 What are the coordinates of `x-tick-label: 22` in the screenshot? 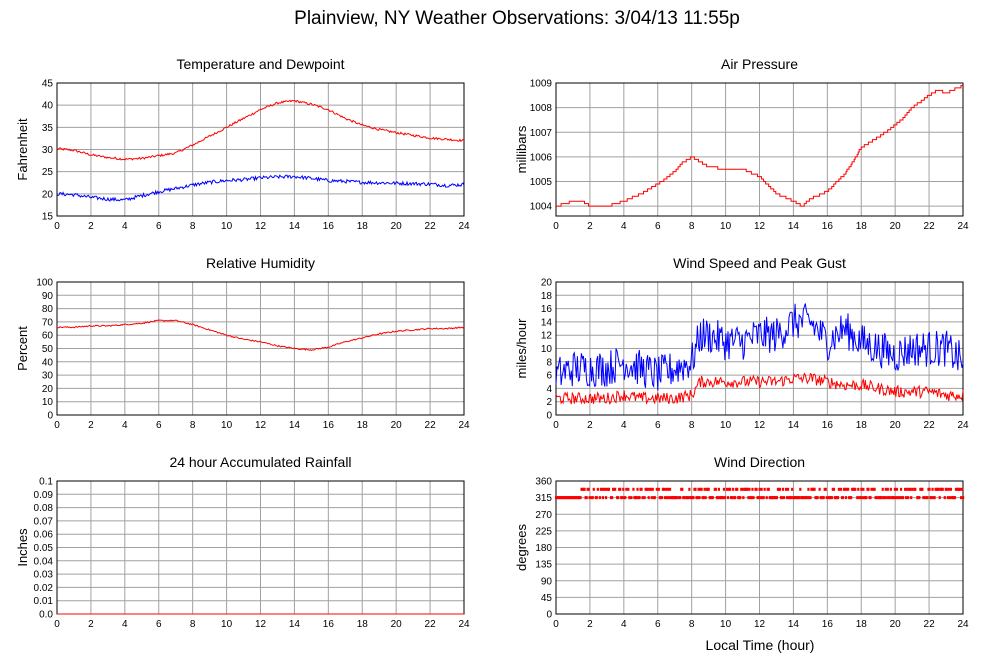 It's located at (431, 425).